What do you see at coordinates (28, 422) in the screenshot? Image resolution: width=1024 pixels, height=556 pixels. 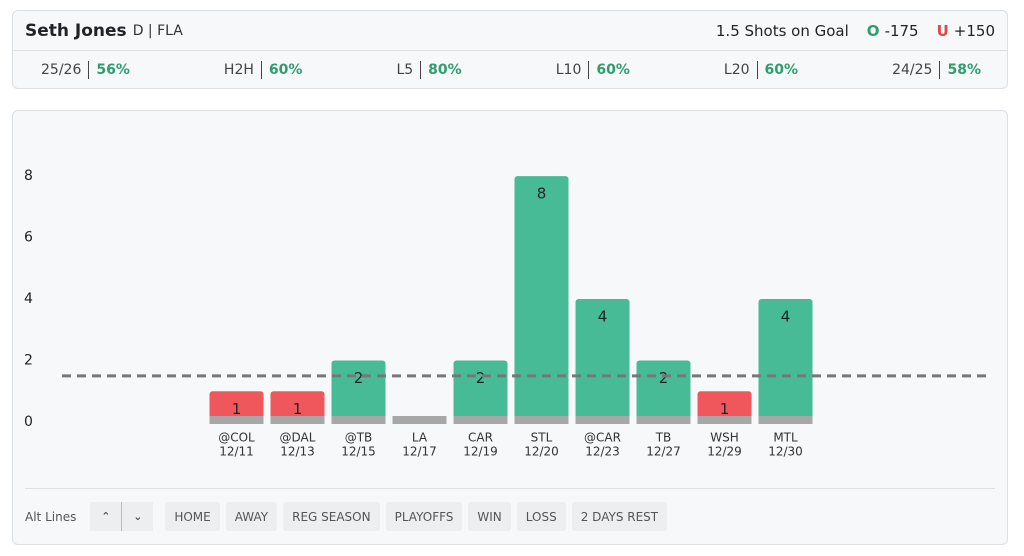 I see `y-tick-label: 0` at bounding box center [28, 422].